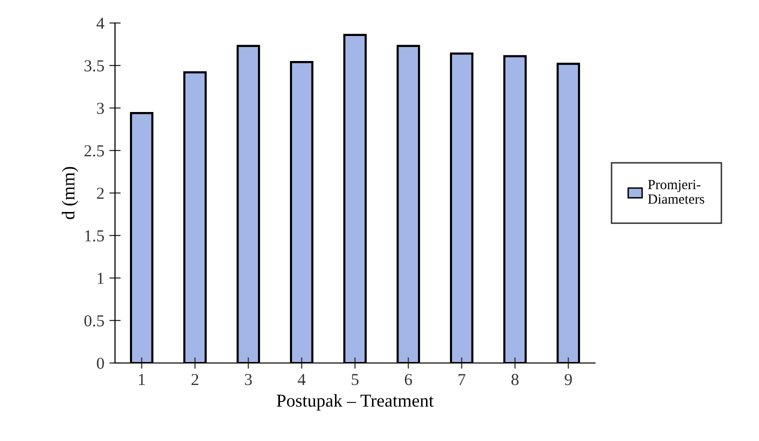 The image size is (759, 441). What do you see at coordinates (94, 236) in the screenshot?
I see `y-tick-label: 1.5` at bounding box center [94, 236].